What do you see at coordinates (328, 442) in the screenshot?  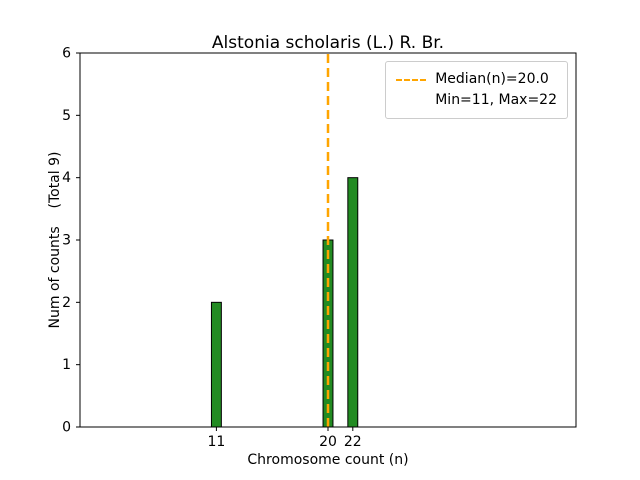 I see `x-tick-label: 20` at bounding box center [328, 442].